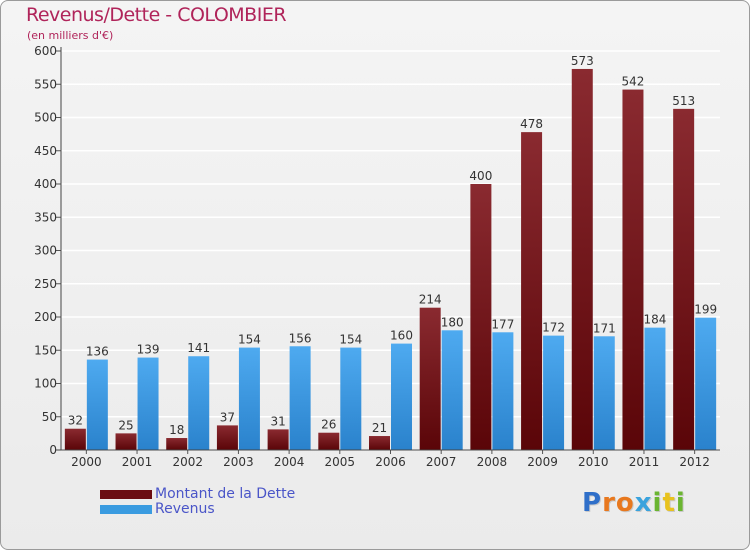 Image resolution: width=750 pixels, height=550 pixels. What do you see at coordinates (277, 421) in the screenshot?
I see `bar-value-label: 31` at bounding box center [277, 421].